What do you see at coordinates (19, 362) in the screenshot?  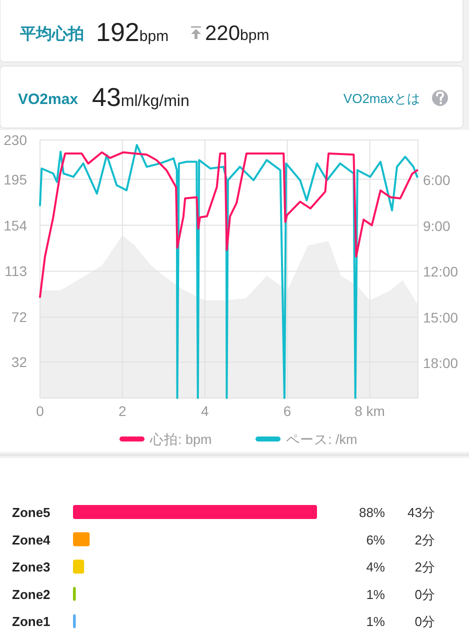 I see `y-tick-label: 32` at bounding box center [19, 362].